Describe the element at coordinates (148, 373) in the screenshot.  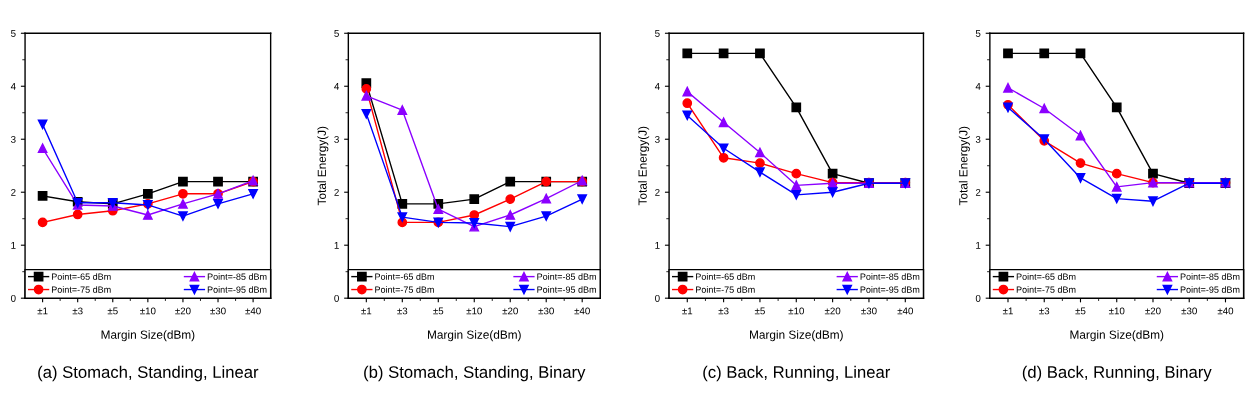
I see `text: (a) Stomach, Standing, Linear` at that location.